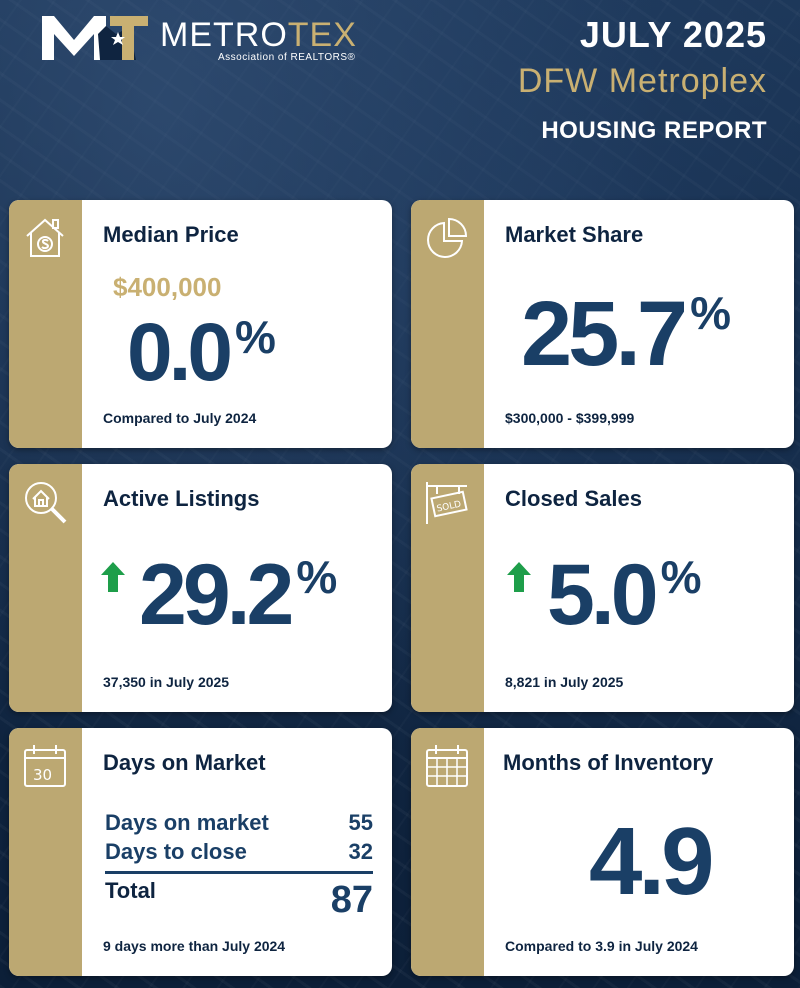 This screenshot has width=800, height=988. I want to click on calendar-number: 30, so click(42, 775).